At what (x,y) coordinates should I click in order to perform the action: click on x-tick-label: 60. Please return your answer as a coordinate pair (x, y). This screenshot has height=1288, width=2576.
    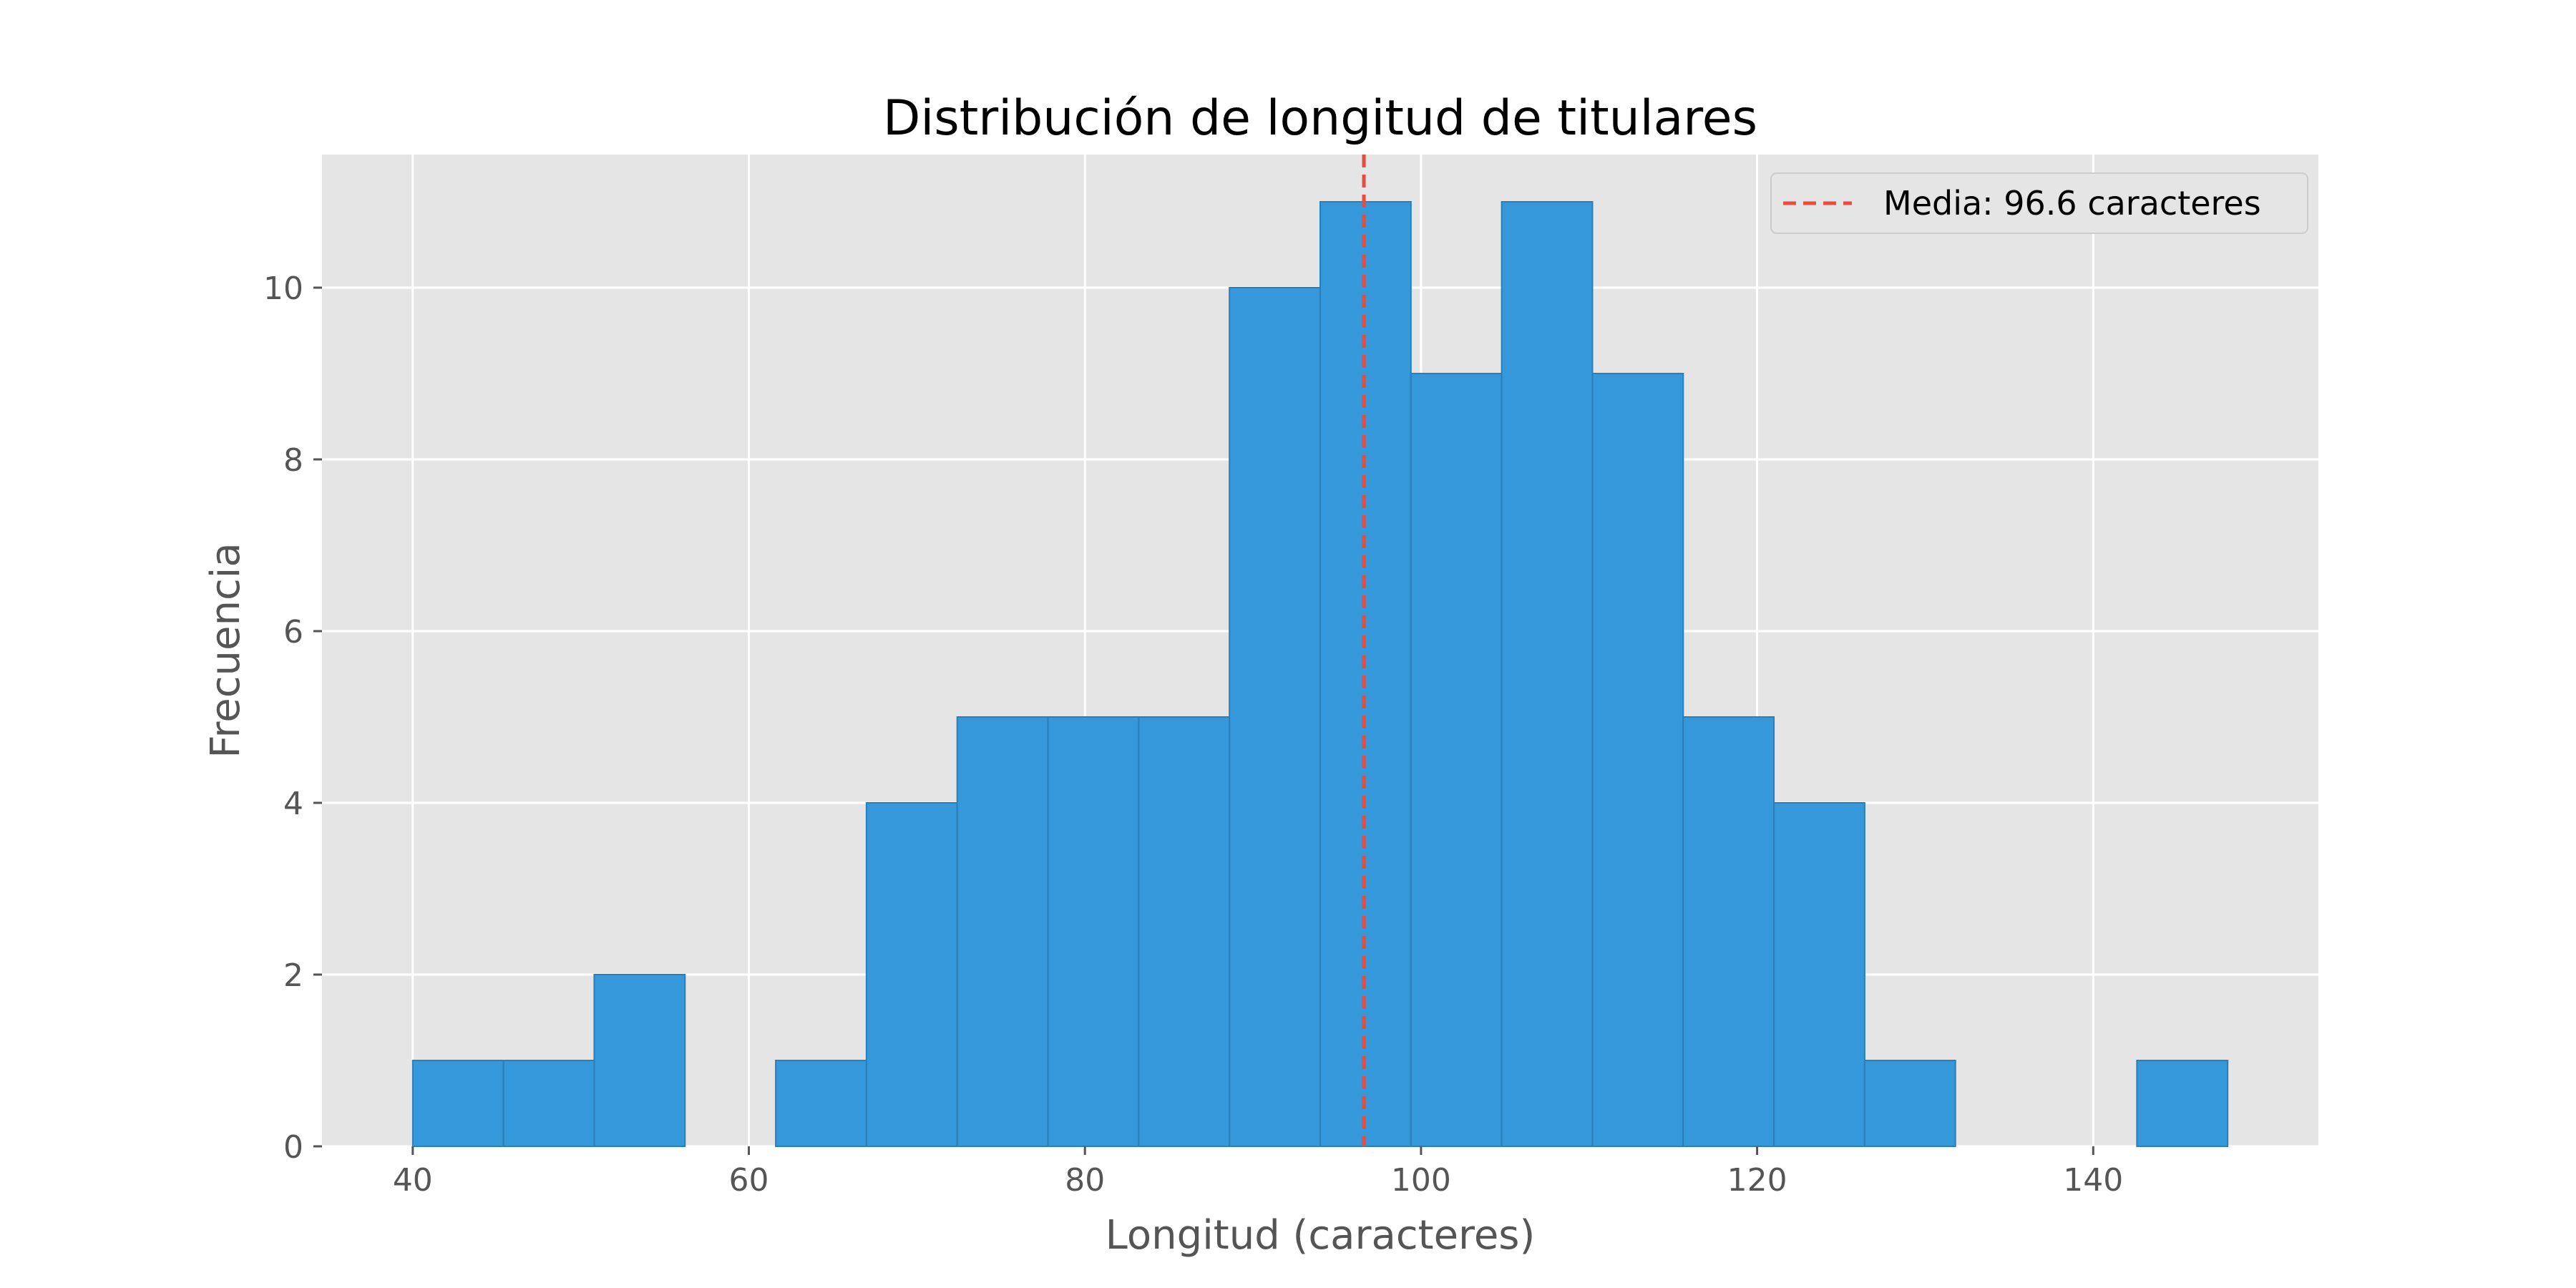
    Looking at the image, I should click on (749, 1180).